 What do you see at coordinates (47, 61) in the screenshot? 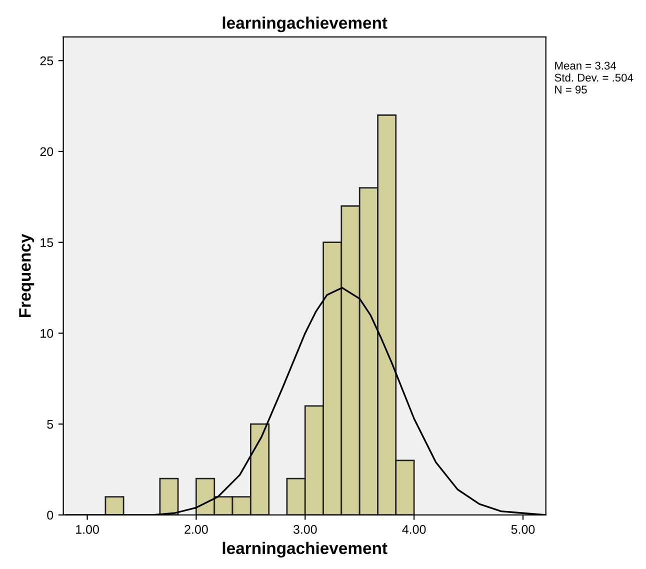
I see `y-tick-label: 25` at bounding box center [47, 61].